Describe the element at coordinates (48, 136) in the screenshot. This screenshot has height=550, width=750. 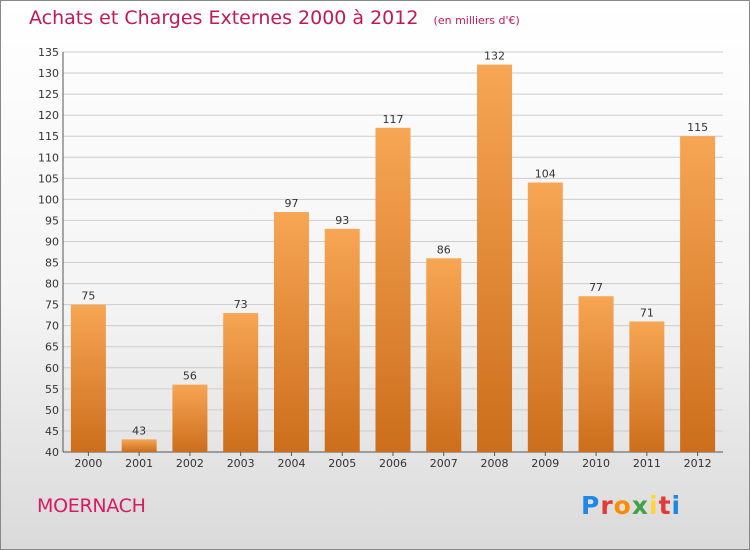
I see `y-tick-label: 115` at that location.